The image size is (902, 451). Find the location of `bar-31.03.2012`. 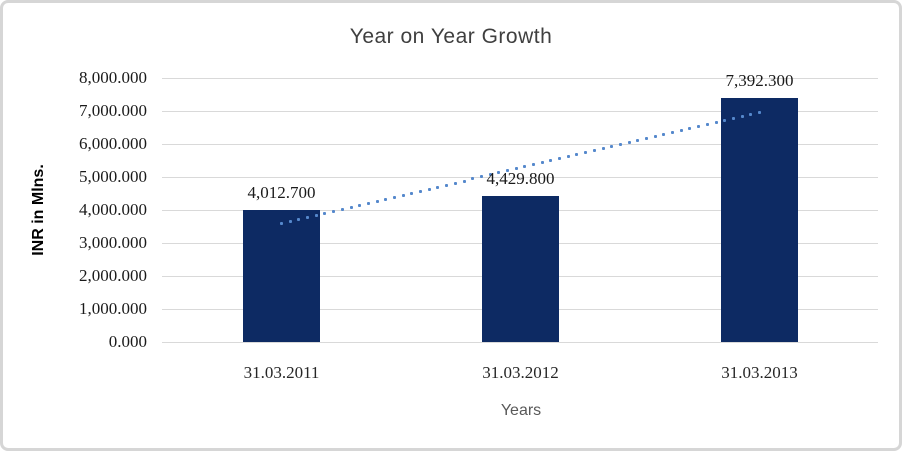

bar-31.03.2012 is located at coordinates (520, 268).